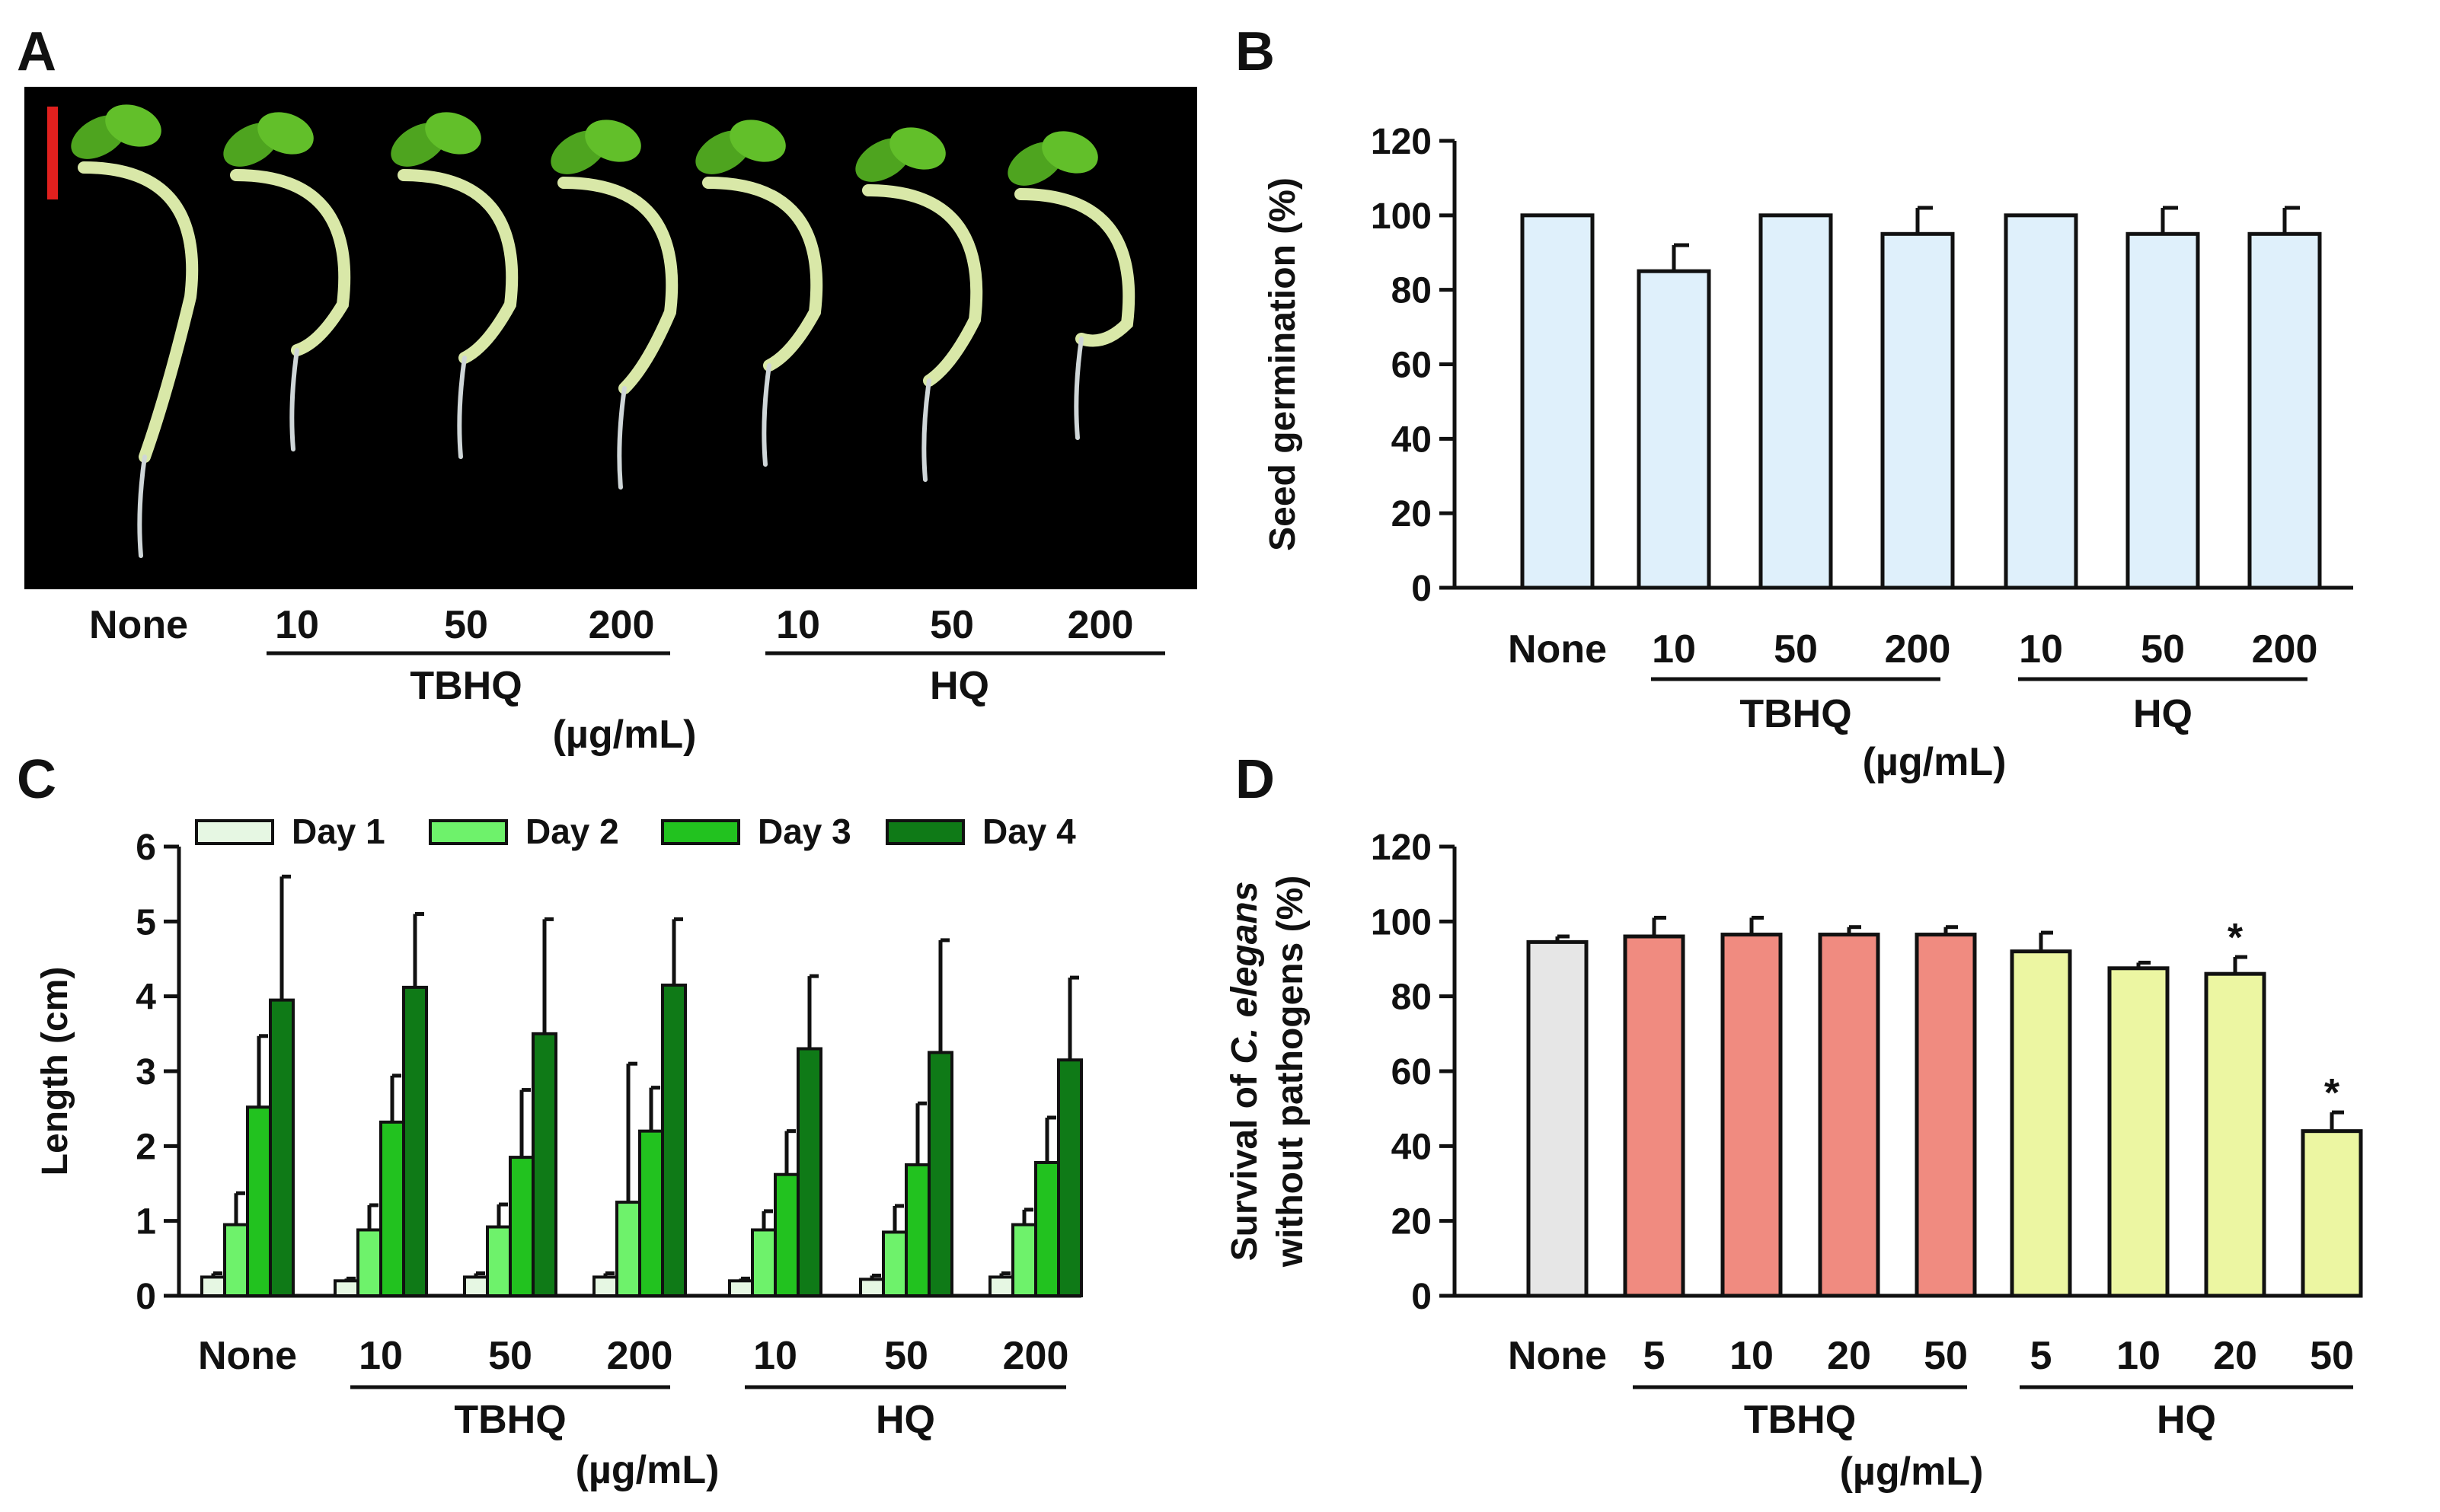  What do you see at coordinates (338, 831) in the screenshot?
I see `legend-label: Day 1` at bounding box center [338, 831].